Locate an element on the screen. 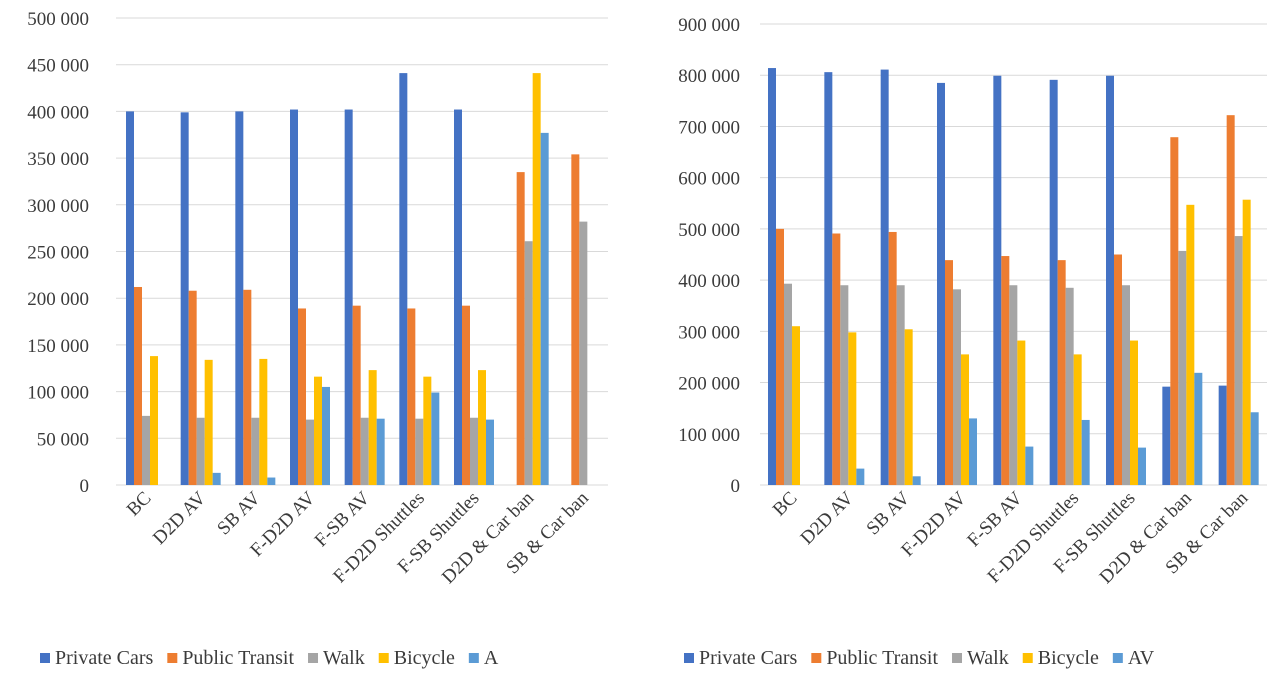  y-tick-label: 600 000 is located at coordinates (709, 179).